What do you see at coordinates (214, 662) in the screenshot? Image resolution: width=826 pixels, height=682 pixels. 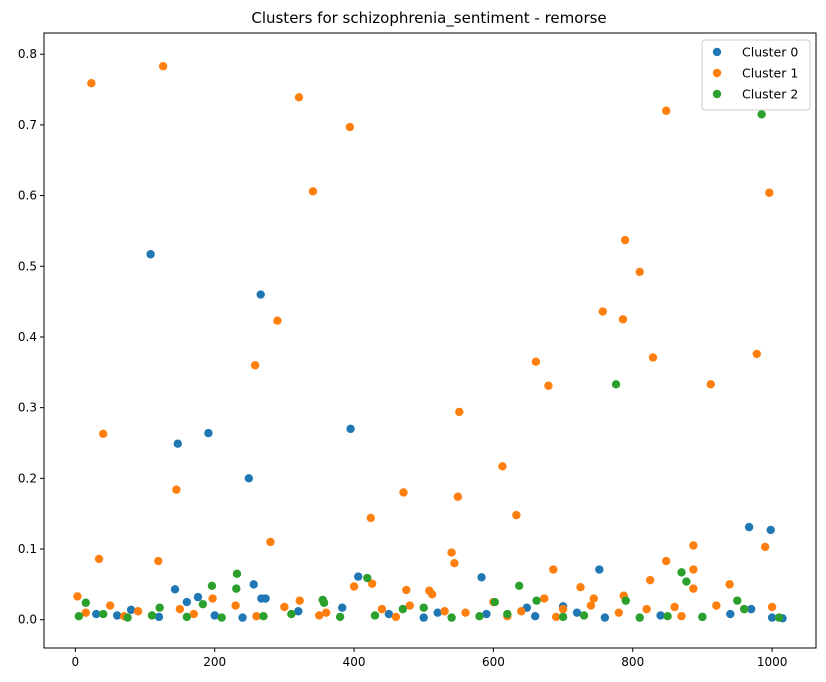 I see `x-tick-label: 200` at bounding box center [214, 662].